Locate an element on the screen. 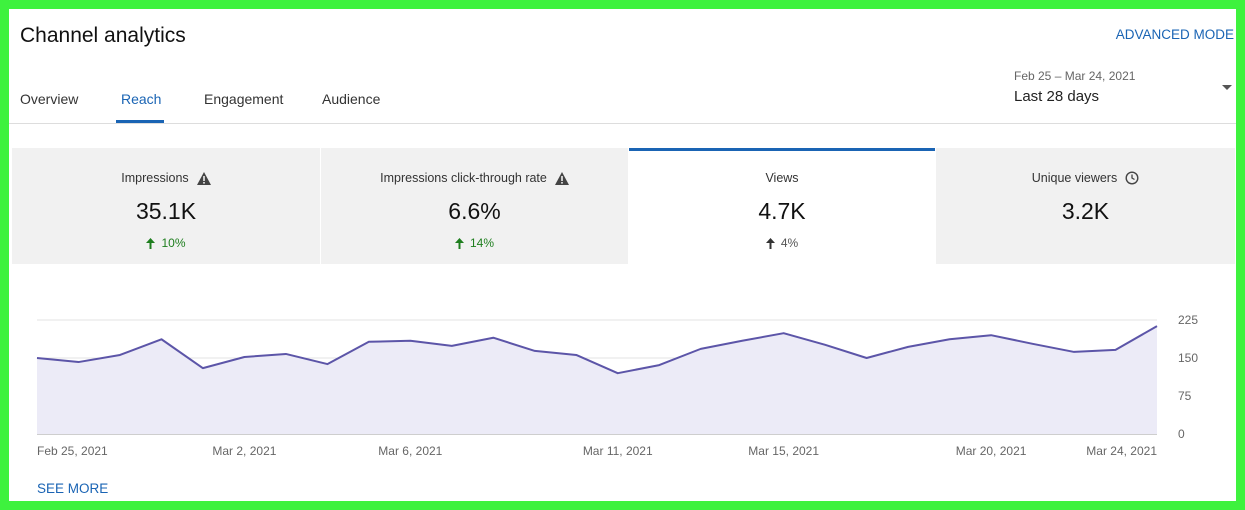 This screenshot has height=510, width=1245. clock-icon is located at coordinates (1132, 178).